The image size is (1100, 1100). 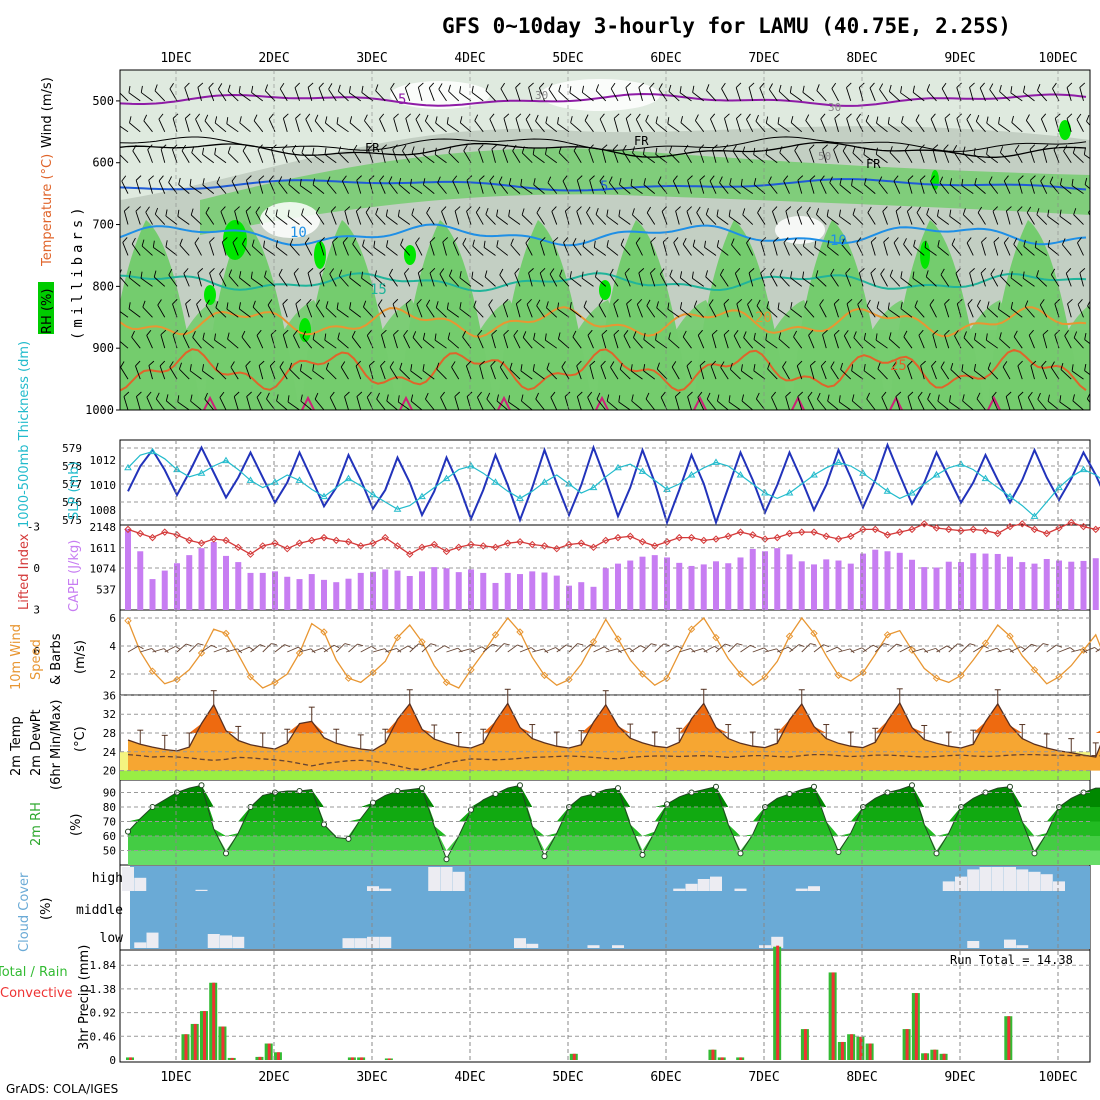 I want to click on cloud-level-middle: middle, so click(x=99, y=910).